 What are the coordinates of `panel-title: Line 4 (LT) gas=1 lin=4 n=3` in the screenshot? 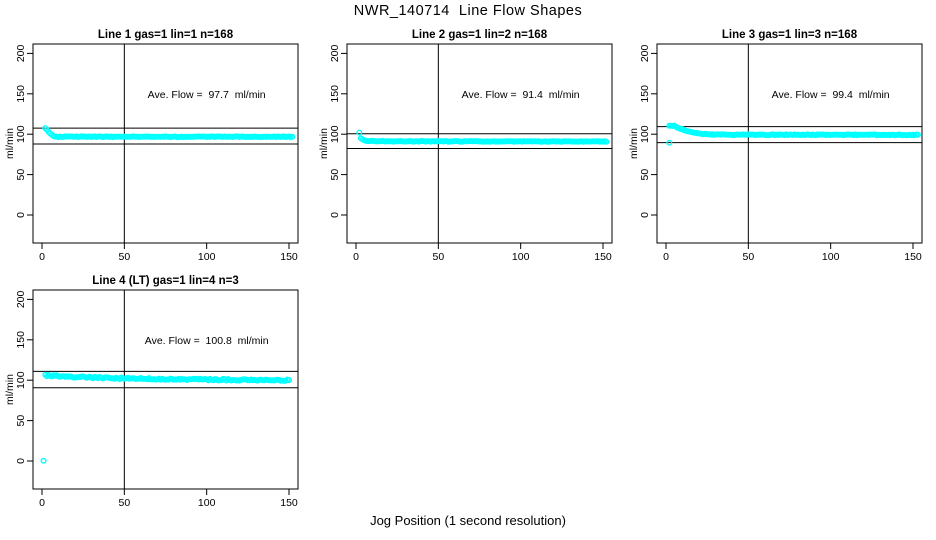 It's located at (165, 281).